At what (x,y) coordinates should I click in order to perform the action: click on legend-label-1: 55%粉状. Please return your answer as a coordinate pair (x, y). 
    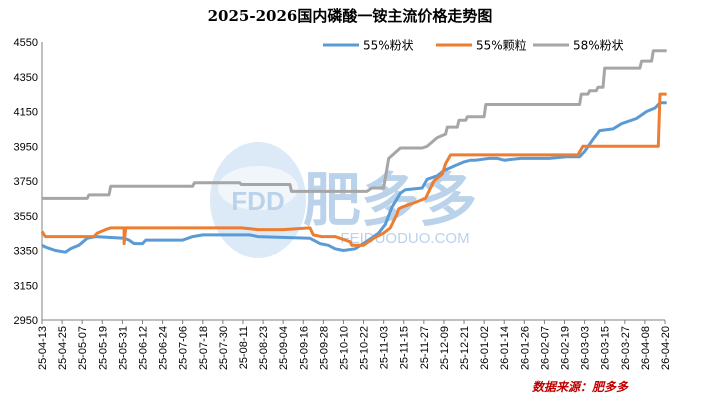
    Looking at the image, I should click on (388, 46).